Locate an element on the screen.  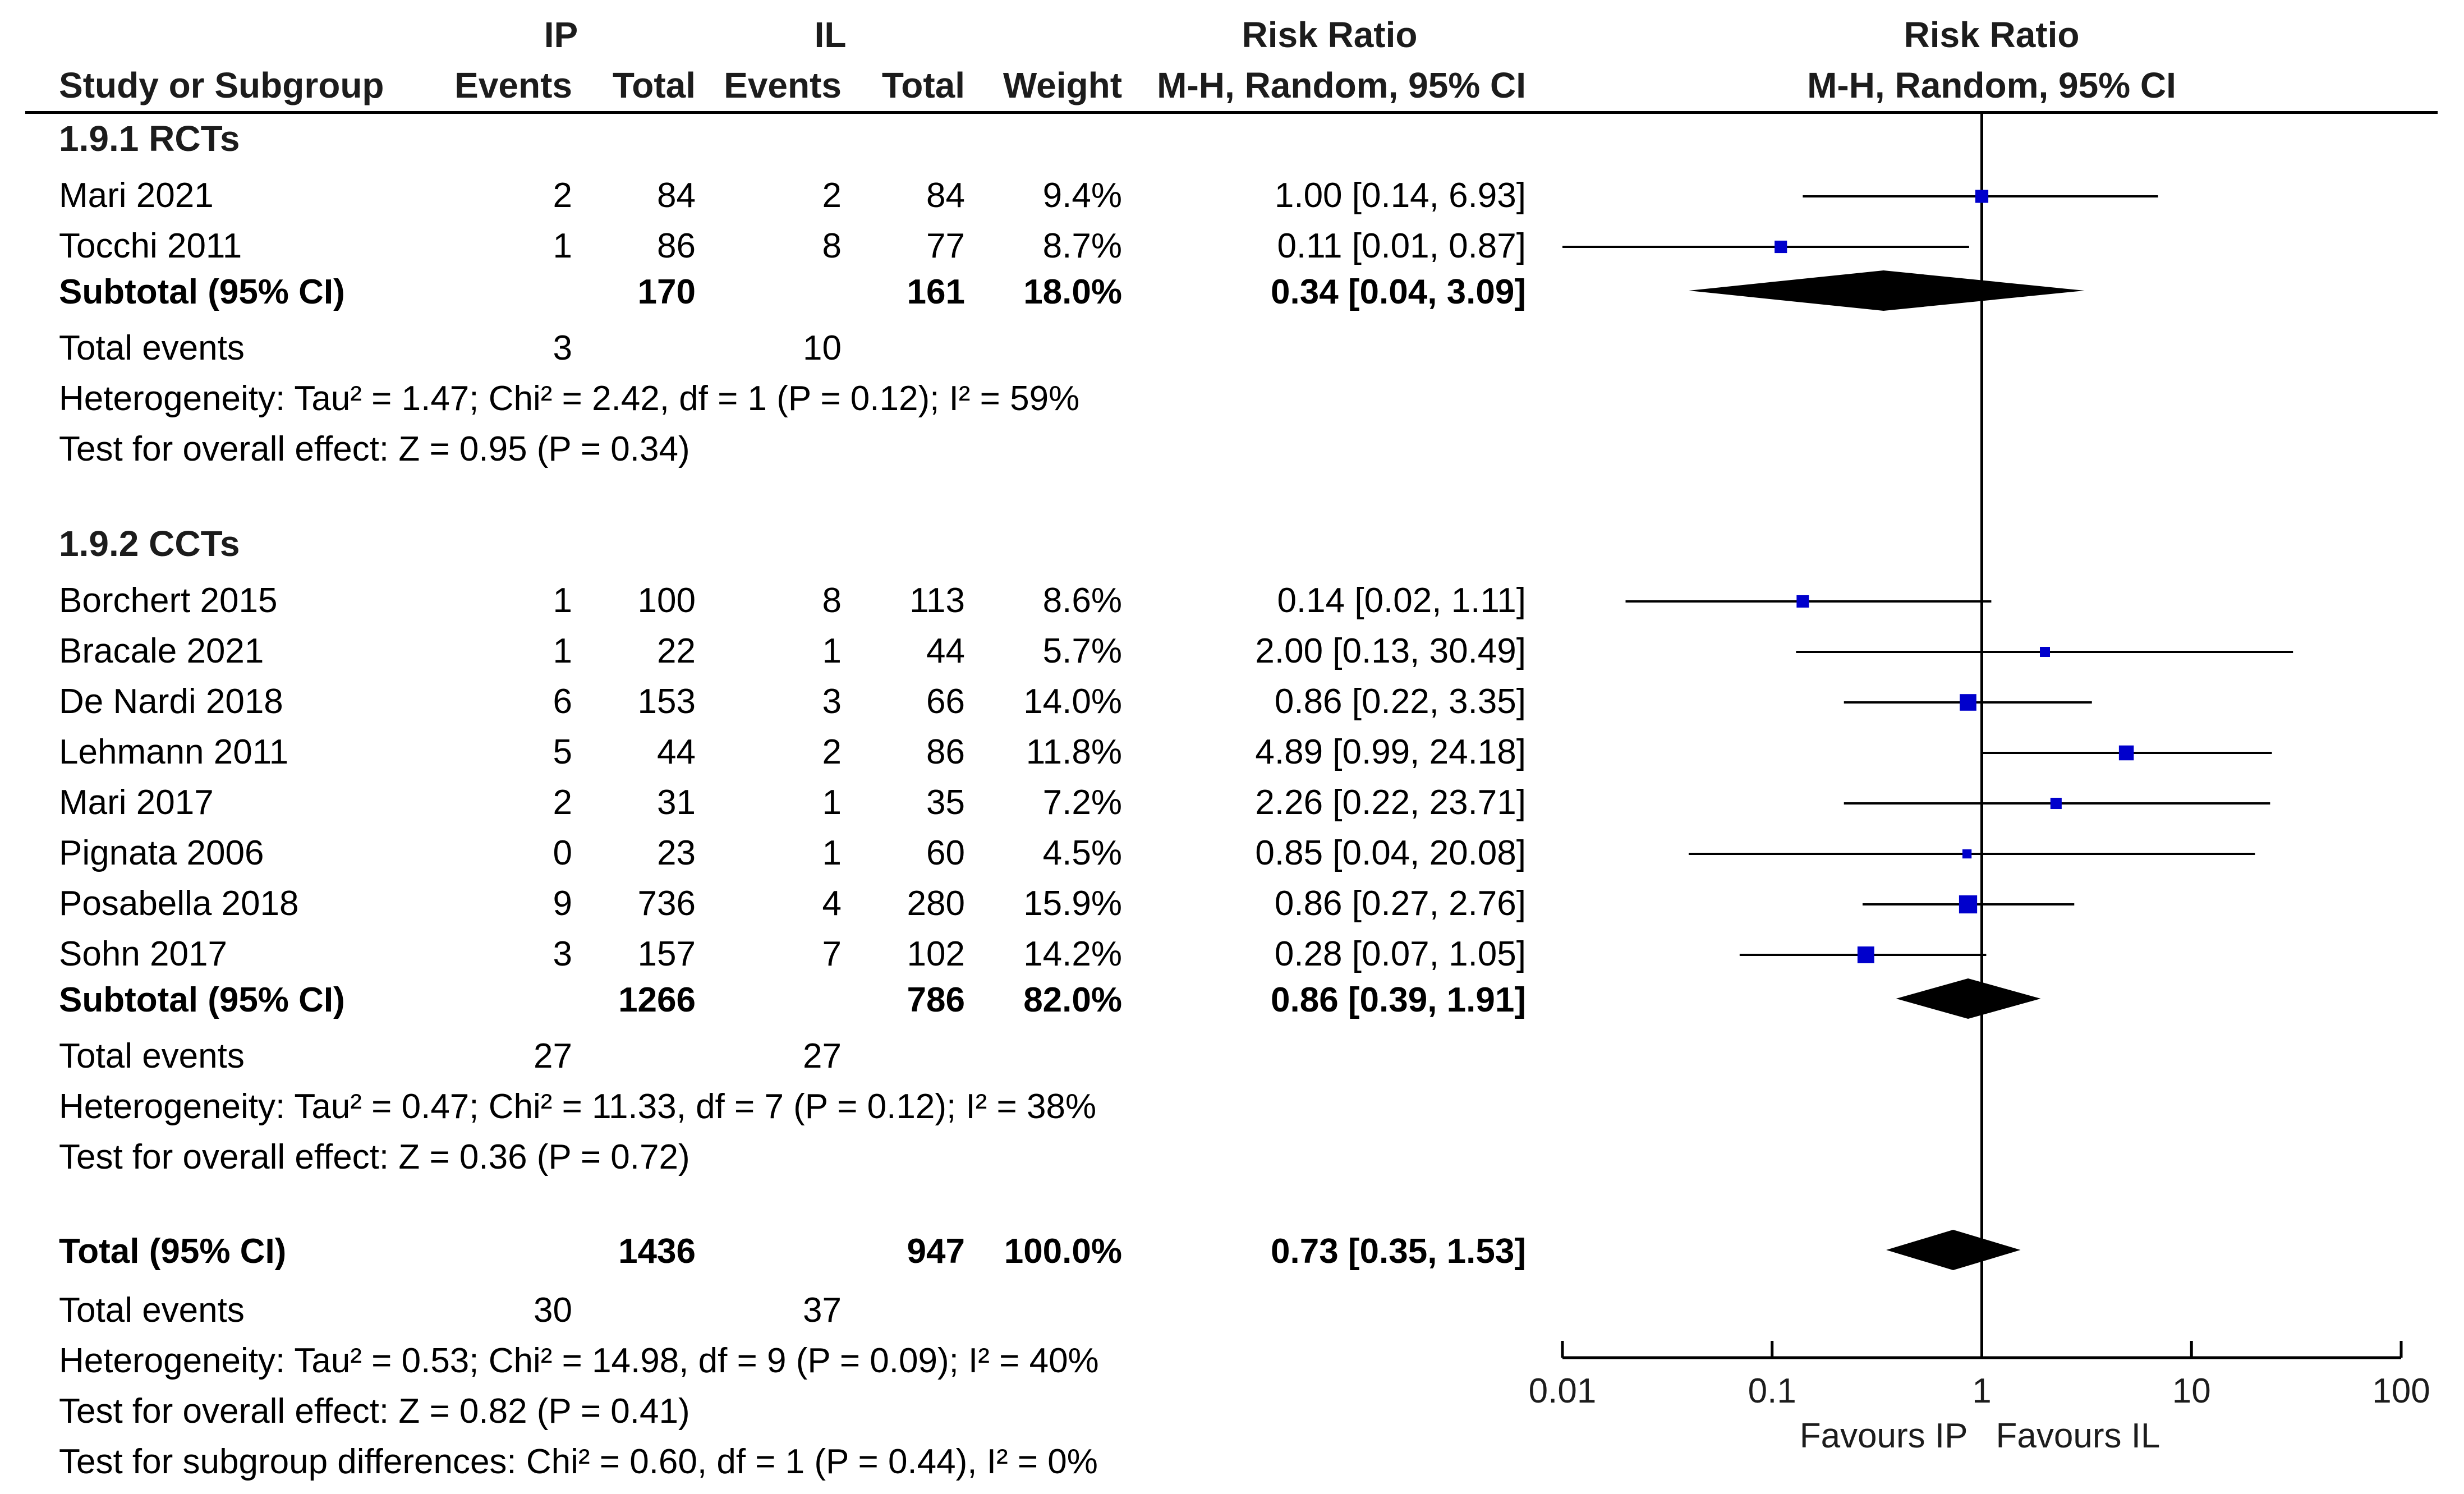
group2-header: IL is located at coordinates (831, 35).